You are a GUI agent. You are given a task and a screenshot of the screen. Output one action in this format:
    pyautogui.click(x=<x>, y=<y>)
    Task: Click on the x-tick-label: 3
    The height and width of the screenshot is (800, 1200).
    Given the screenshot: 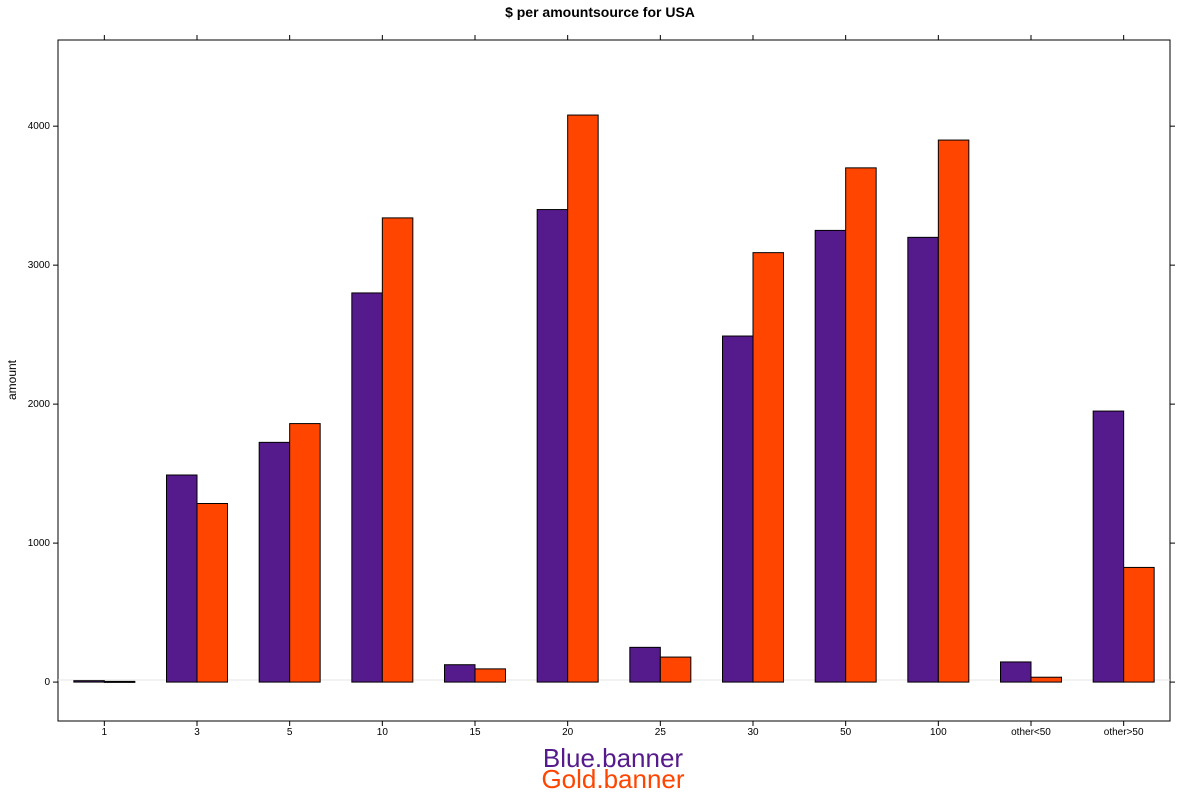 What is the action you would take?
    pyautogui.click(x=197, y=732)
    